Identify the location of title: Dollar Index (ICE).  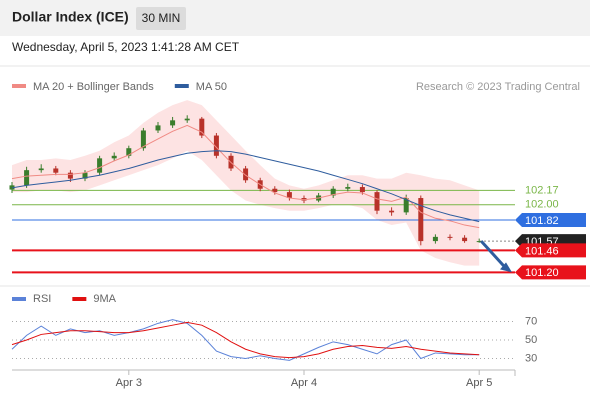
(70, 17).